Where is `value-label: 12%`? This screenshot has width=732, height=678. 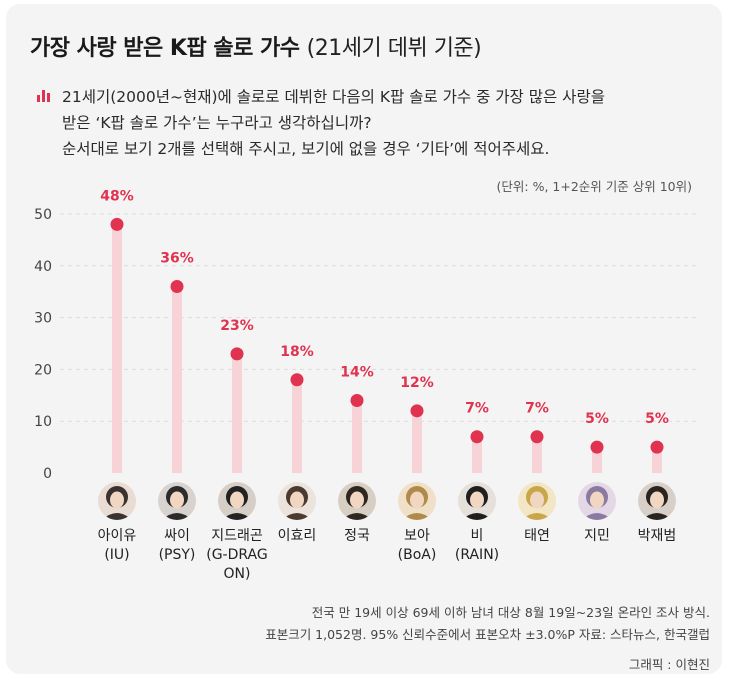
value-label: 12% is located at coordinates (417, 383).